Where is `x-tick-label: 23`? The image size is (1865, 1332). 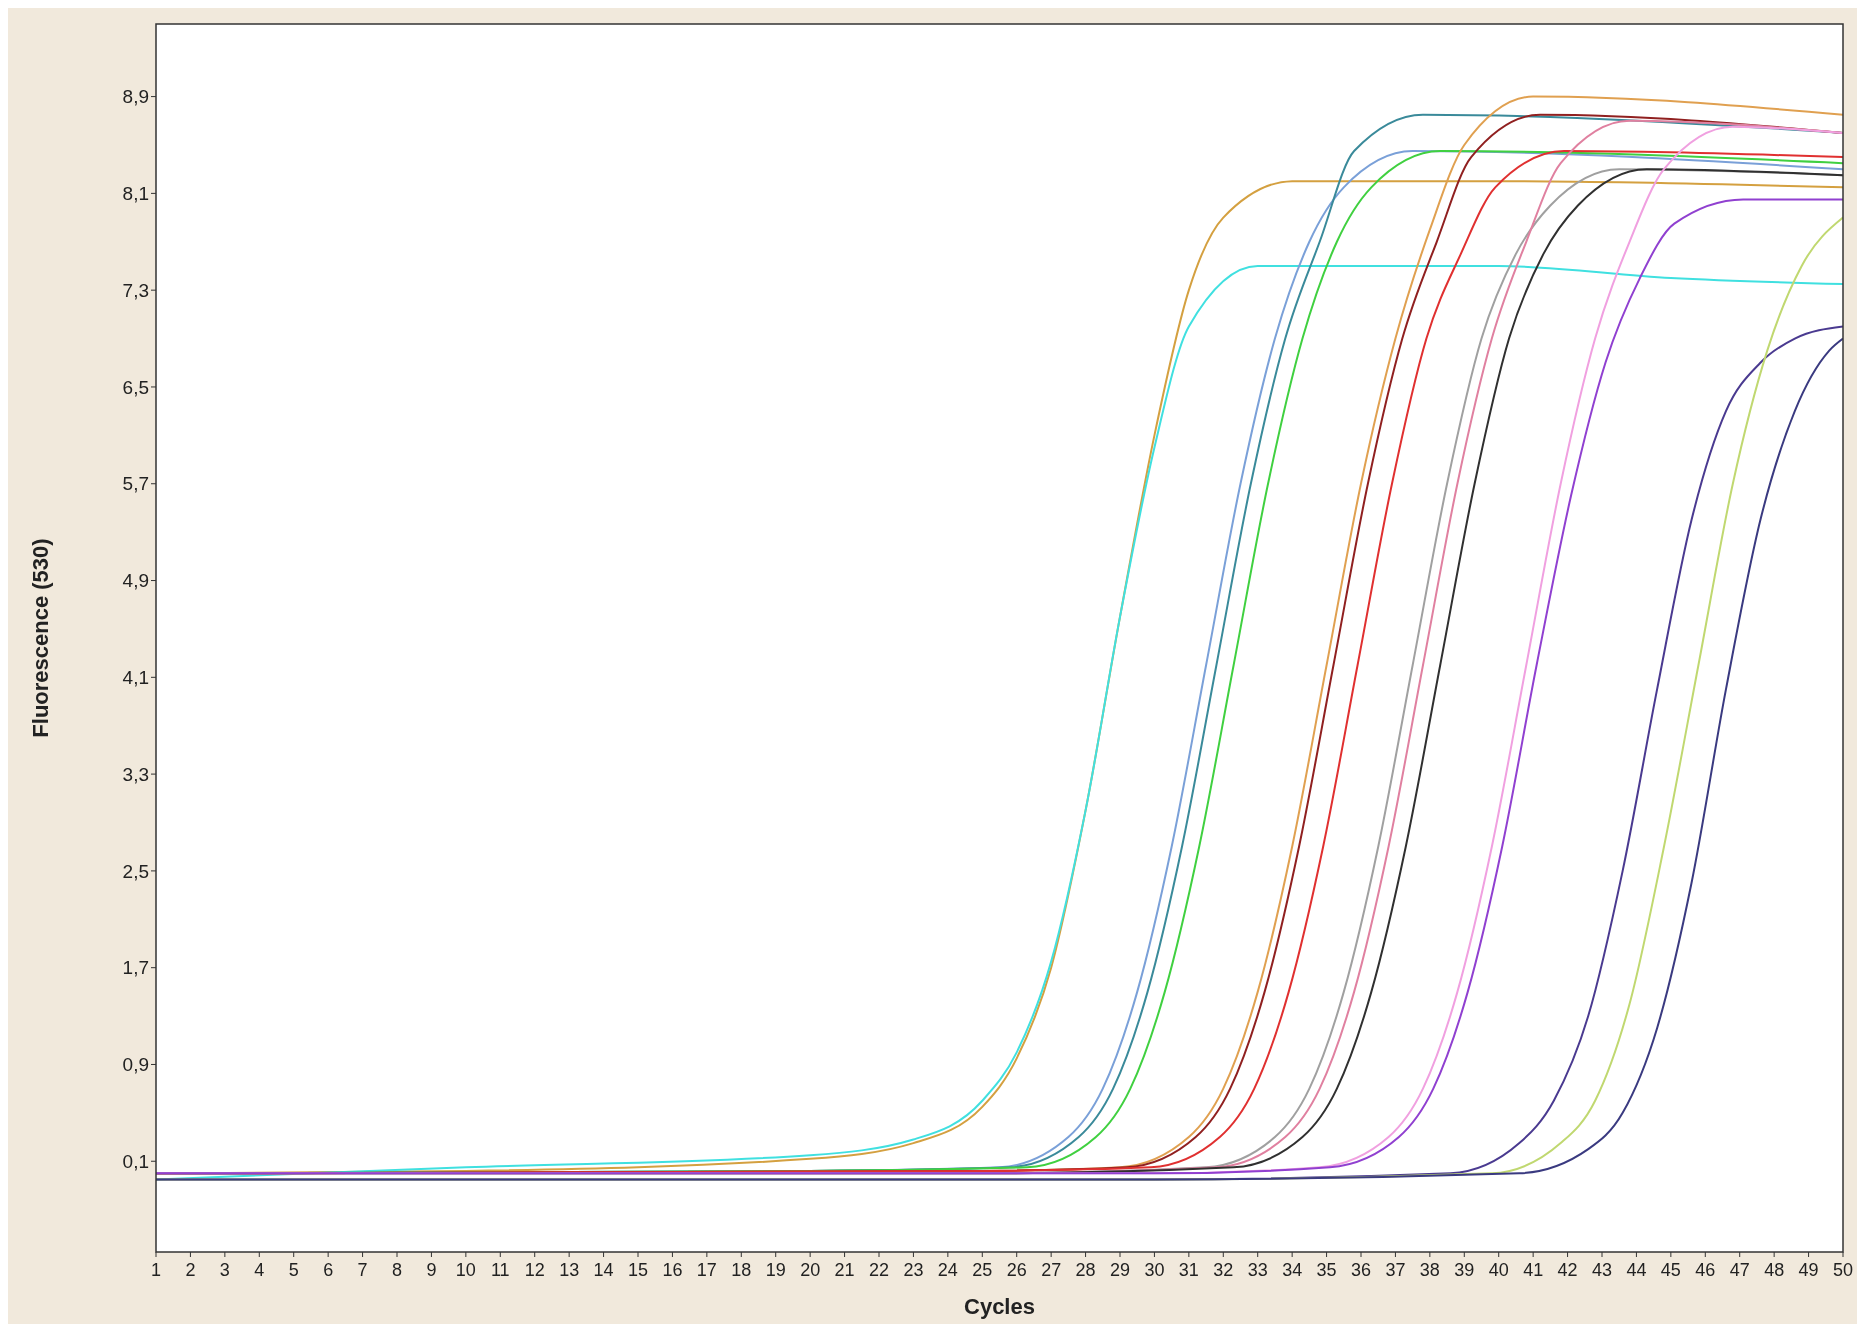
x-tick-label: 23 is located at coordinates (913, 1270).